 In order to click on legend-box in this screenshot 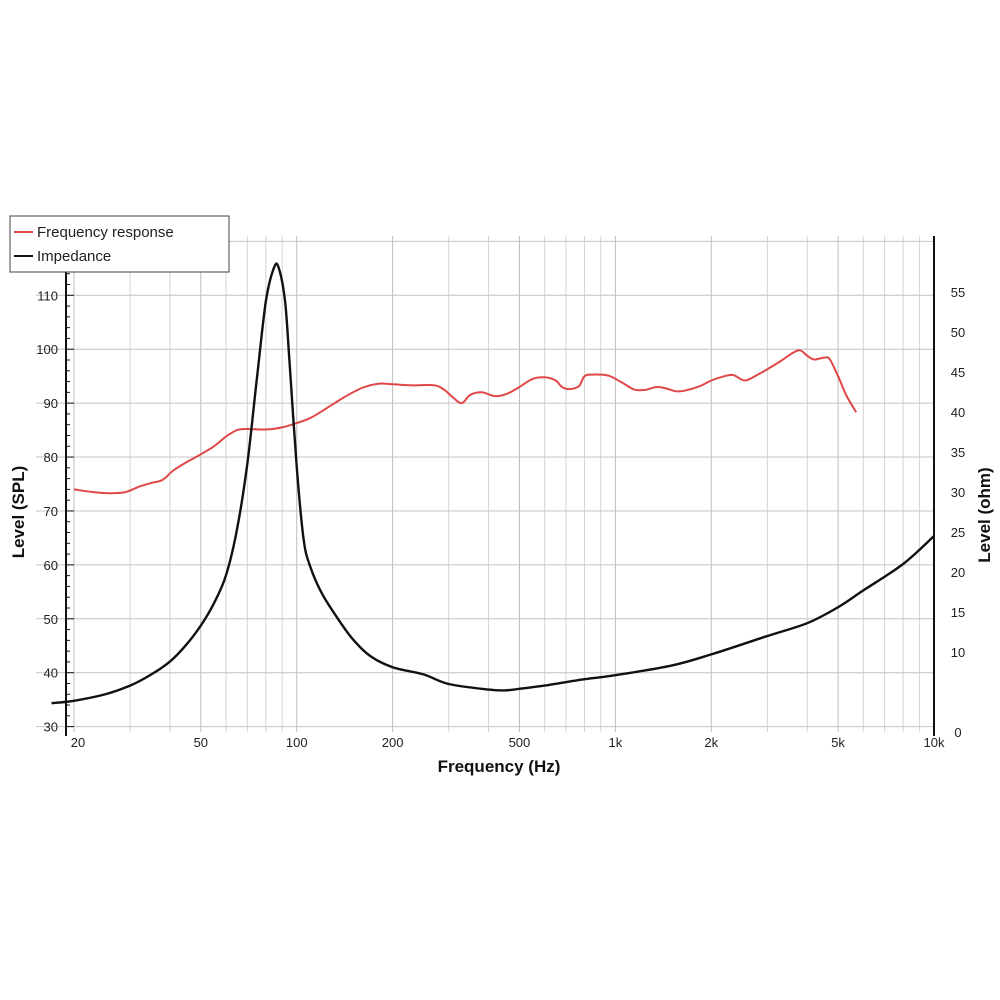, I will do `click(119, 244)`.